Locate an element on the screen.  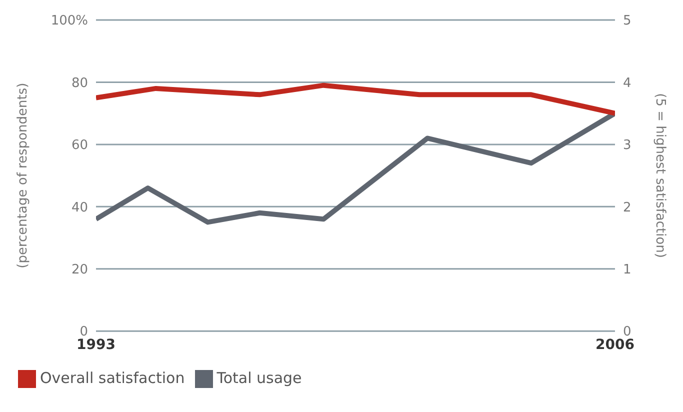
y-tick-label: 100% is located at coordinates (69, 21).